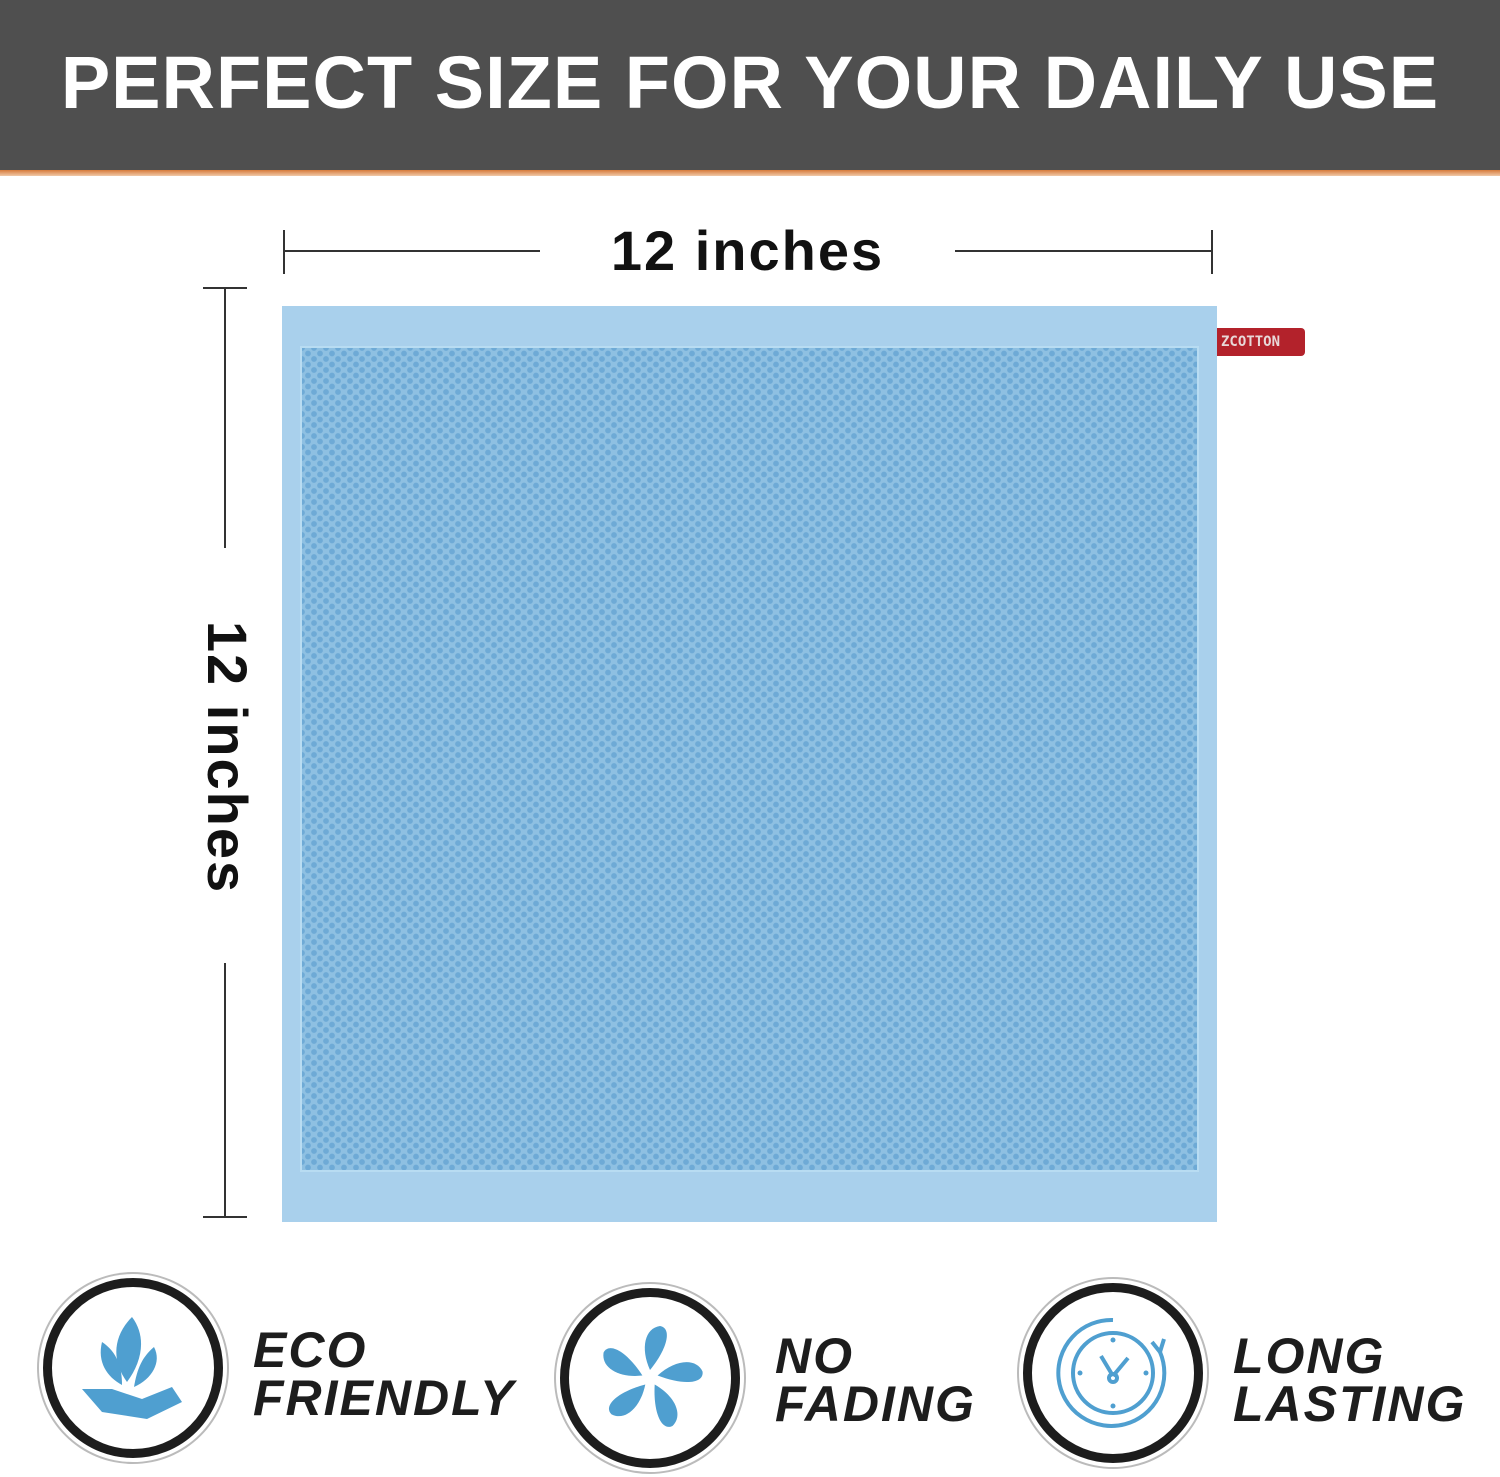 This screenshot has height=1477, width=1500. What do you see at coordinates (1350, 1404) in the screenshot?
I see `feature-line: LASTING` at bounding box center [1350, 1404].